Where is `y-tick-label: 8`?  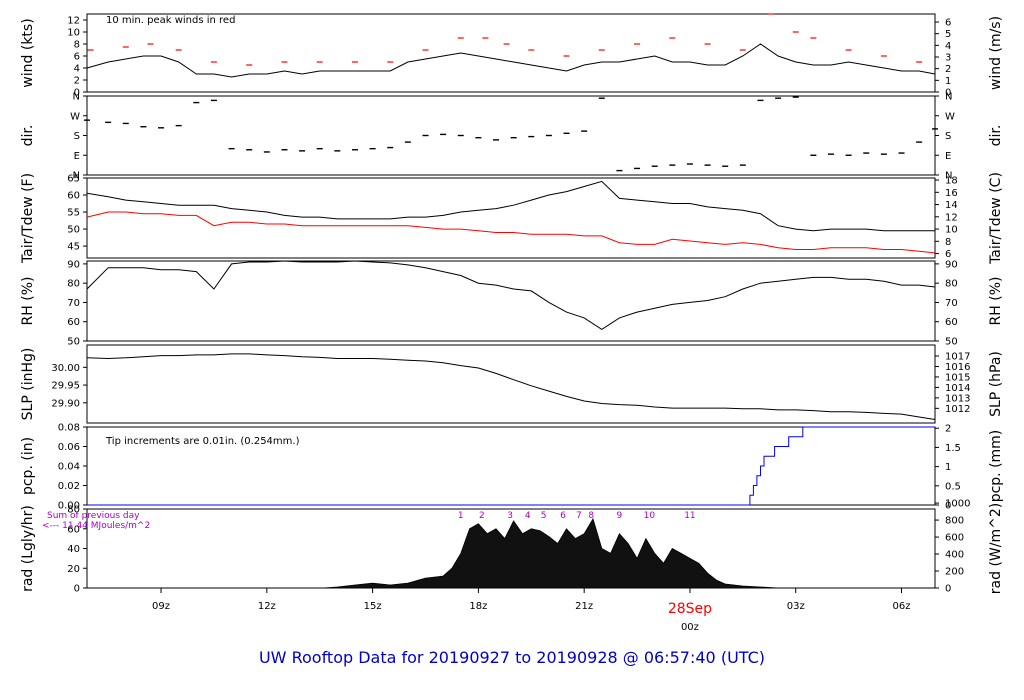
y-tick-label: 8 is located at coordinates (77, 45).